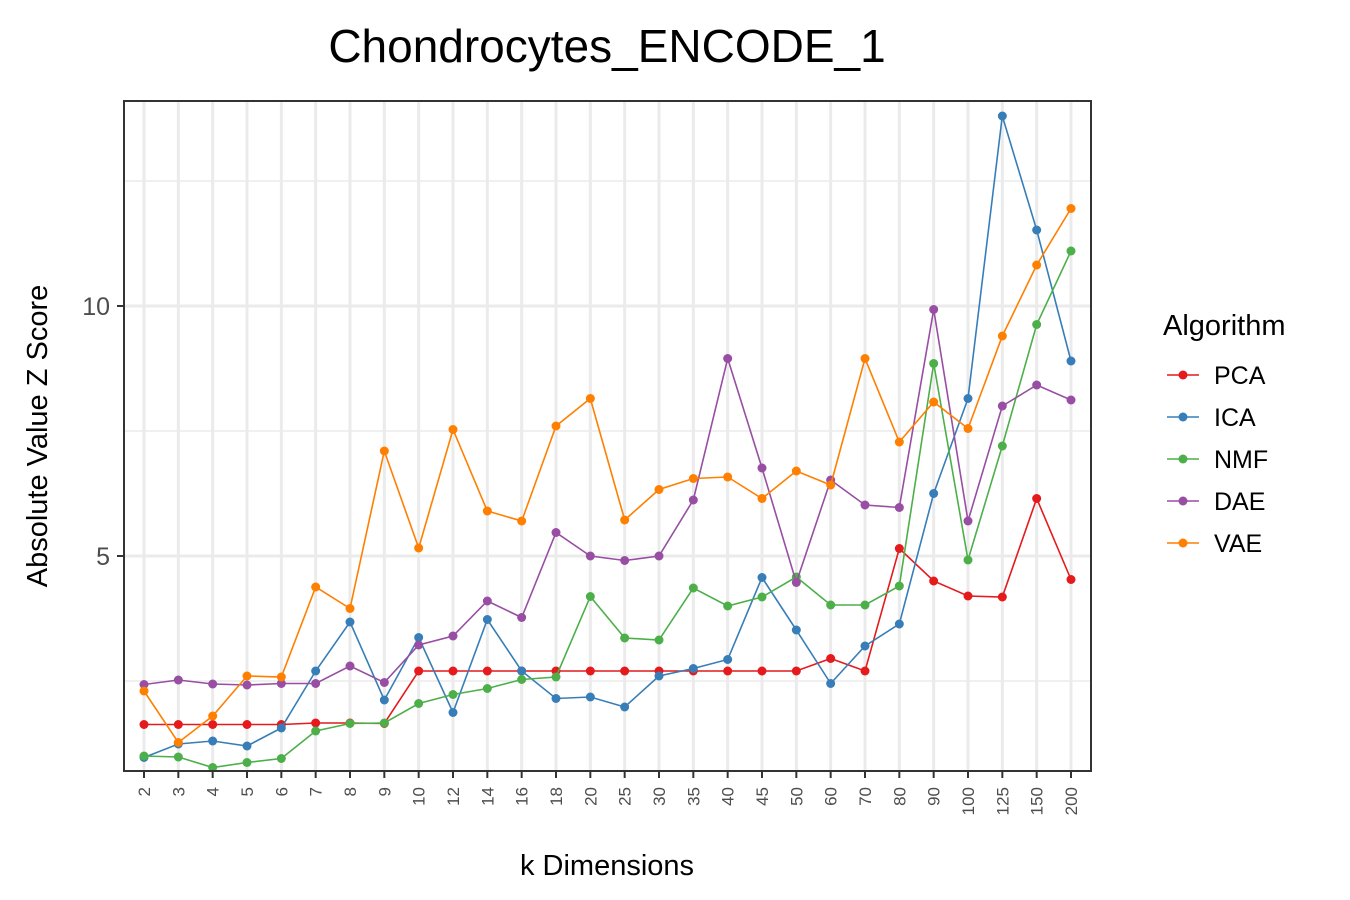 The width and height of the screenshot is (1350, 900). I want to click on y-tick-label: 5, so click(103, 557).